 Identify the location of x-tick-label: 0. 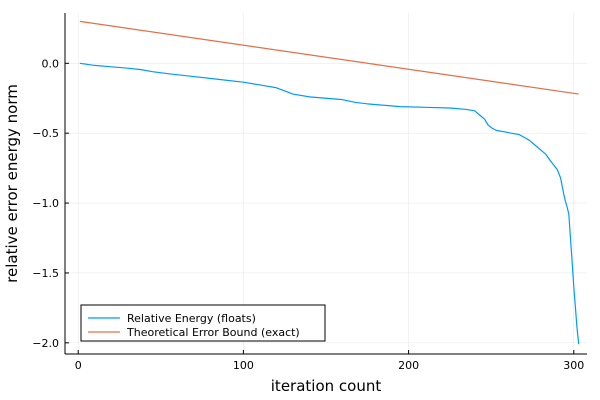
(78, 365).